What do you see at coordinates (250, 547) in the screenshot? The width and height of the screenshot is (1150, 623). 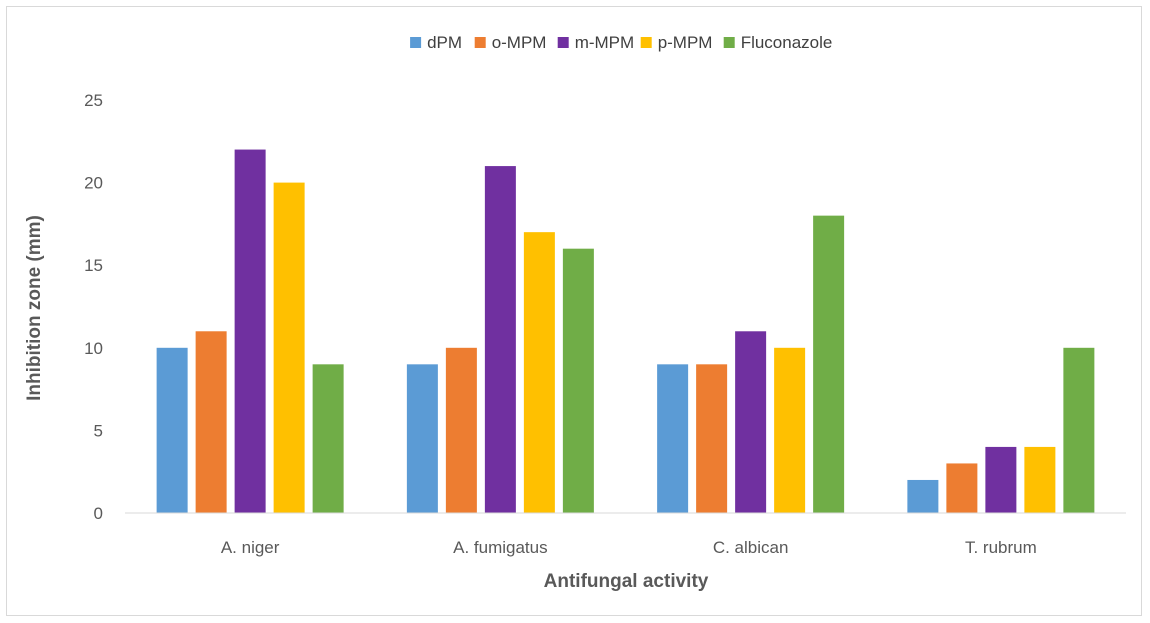 I see `x-tick-label: A. niger` at bounding box center [250, 547].